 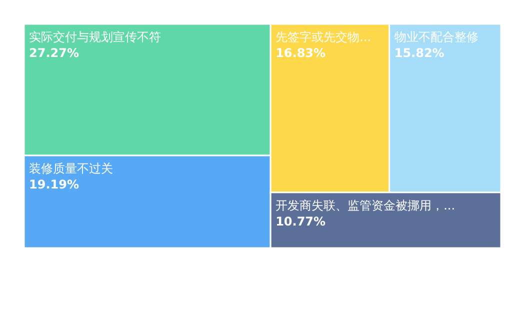 I want to click on data-label: 27.27%, so click(x=54, y=53).